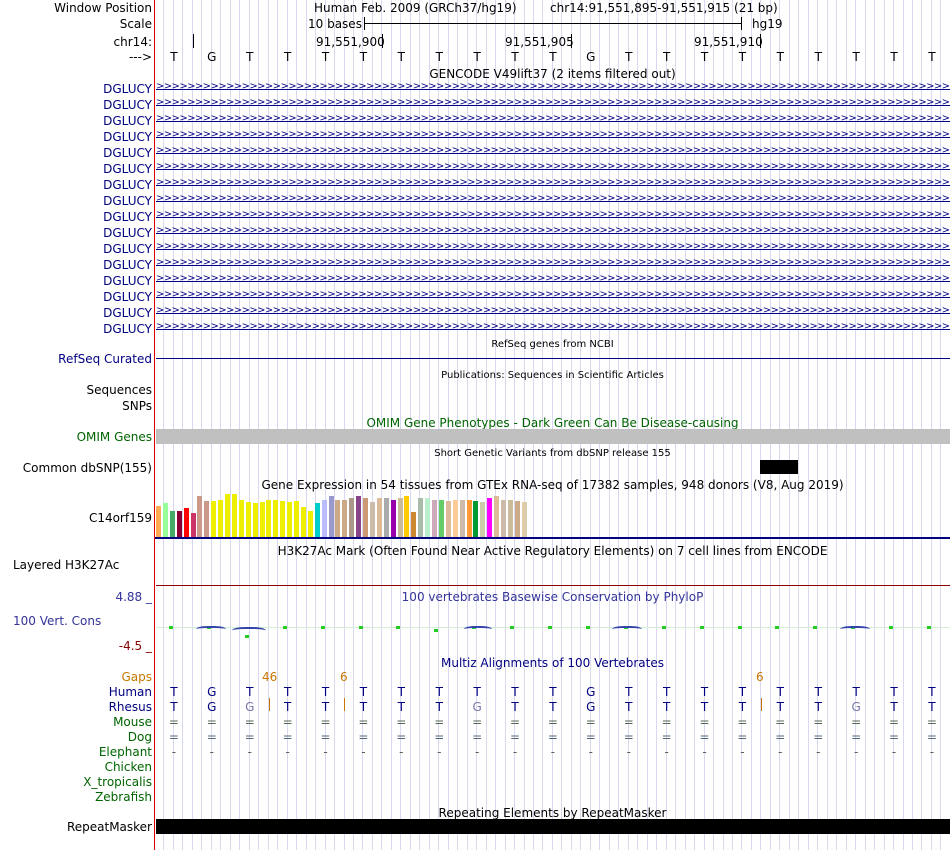 This screenshot has height=850, width=950. Describe the element at coordinates (130, 707) in the screenshot. I see `species-rhesus: Rhesus` at that location.